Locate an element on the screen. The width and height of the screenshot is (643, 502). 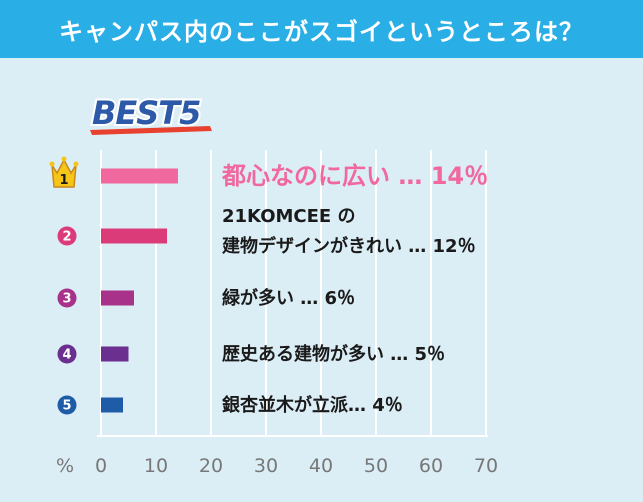
x-tick-label: 50 is located at coordinates (376, 466).